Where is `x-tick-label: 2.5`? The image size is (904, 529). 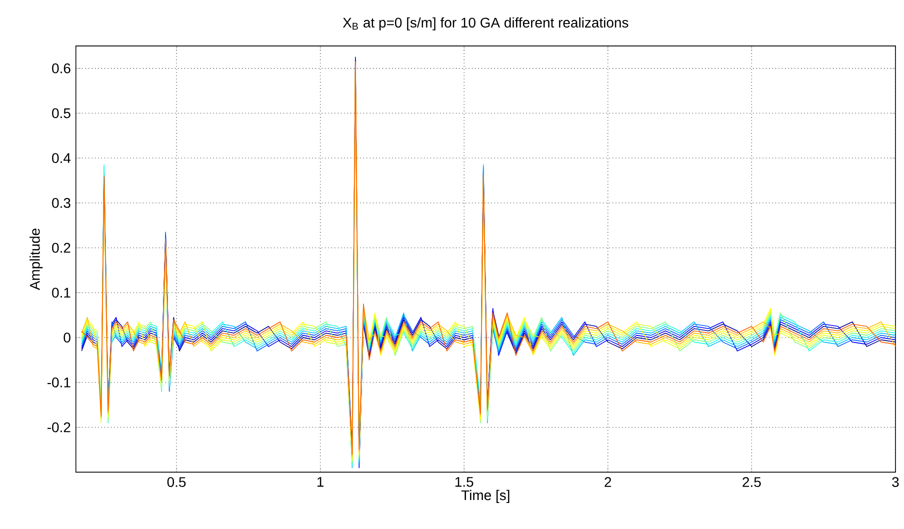
x-tick-label: 2.5 is located at coordinates (751, 482).